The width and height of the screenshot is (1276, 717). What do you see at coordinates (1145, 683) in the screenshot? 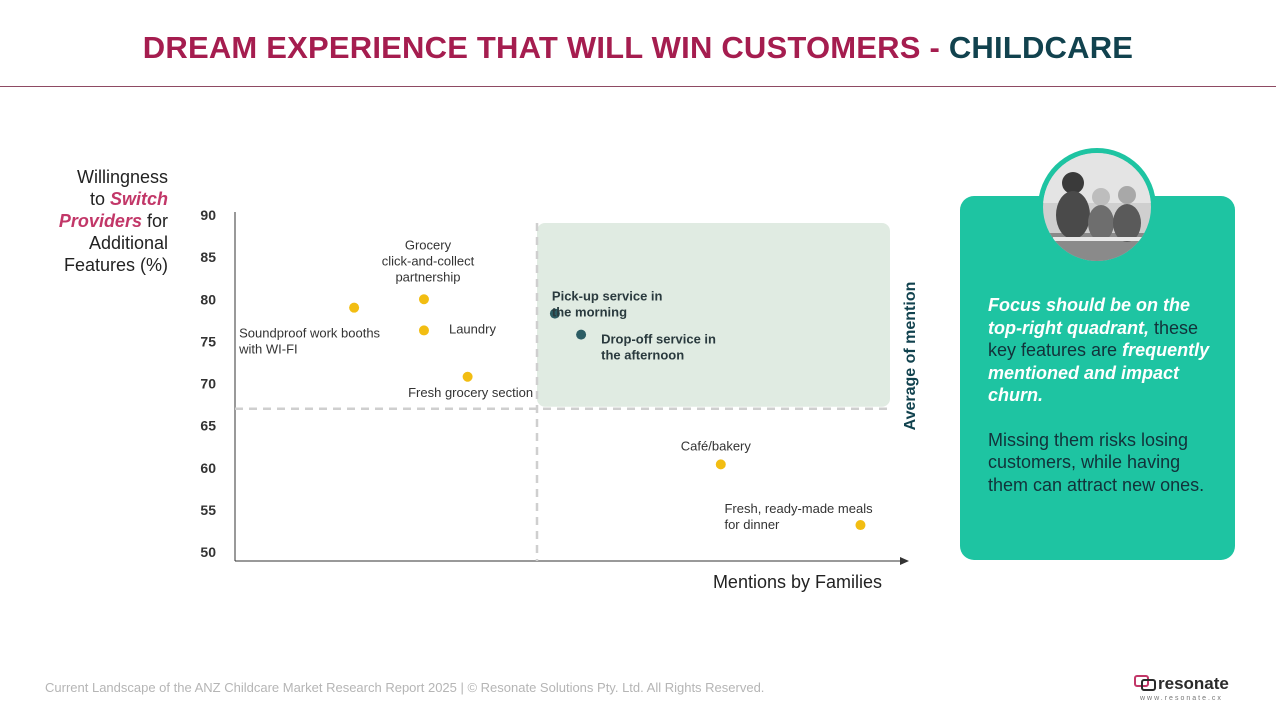
I see `resonate-logo-icon` at bounding box center [1145, 683].